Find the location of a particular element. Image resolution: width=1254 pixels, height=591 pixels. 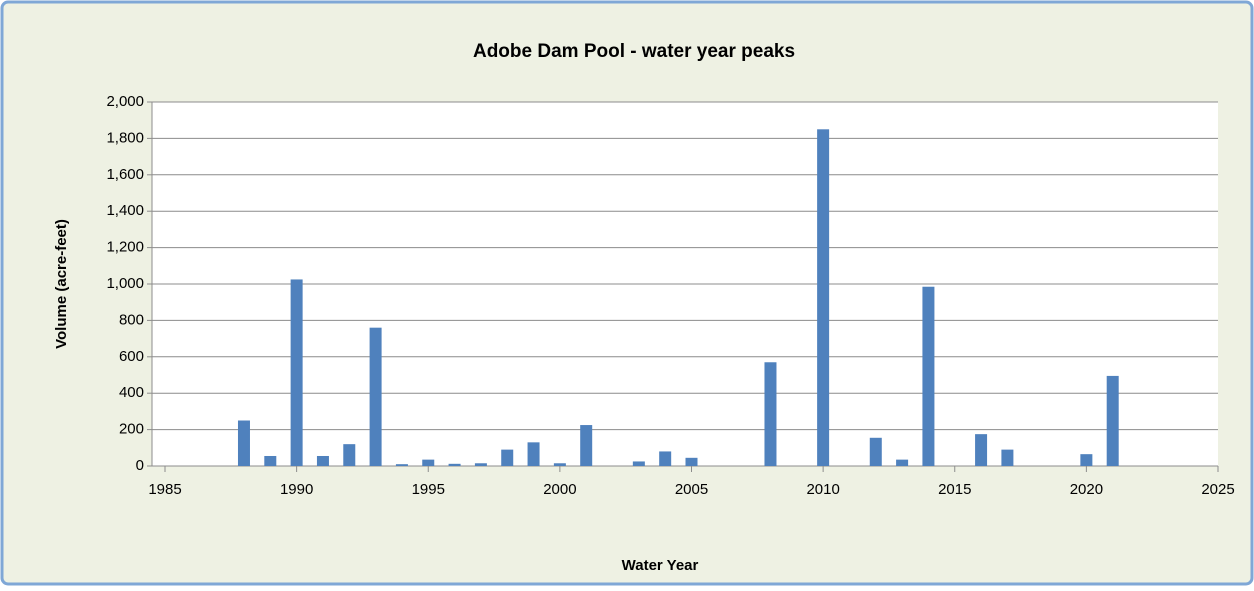

y-tick-label: 200 is located at coordinates (131, 429).